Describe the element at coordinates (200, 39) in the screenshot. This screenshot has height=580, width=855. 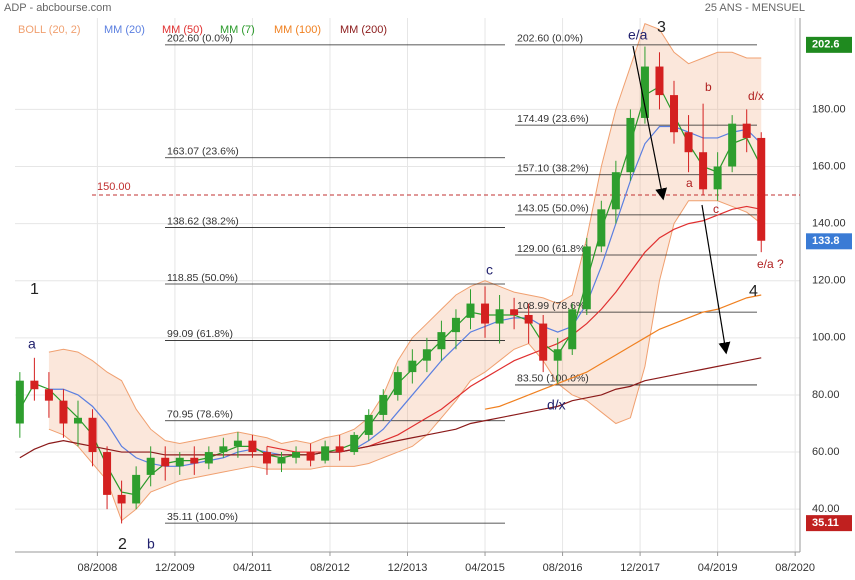
I see `fib-label: 202.60 (0.0%)` at that location.